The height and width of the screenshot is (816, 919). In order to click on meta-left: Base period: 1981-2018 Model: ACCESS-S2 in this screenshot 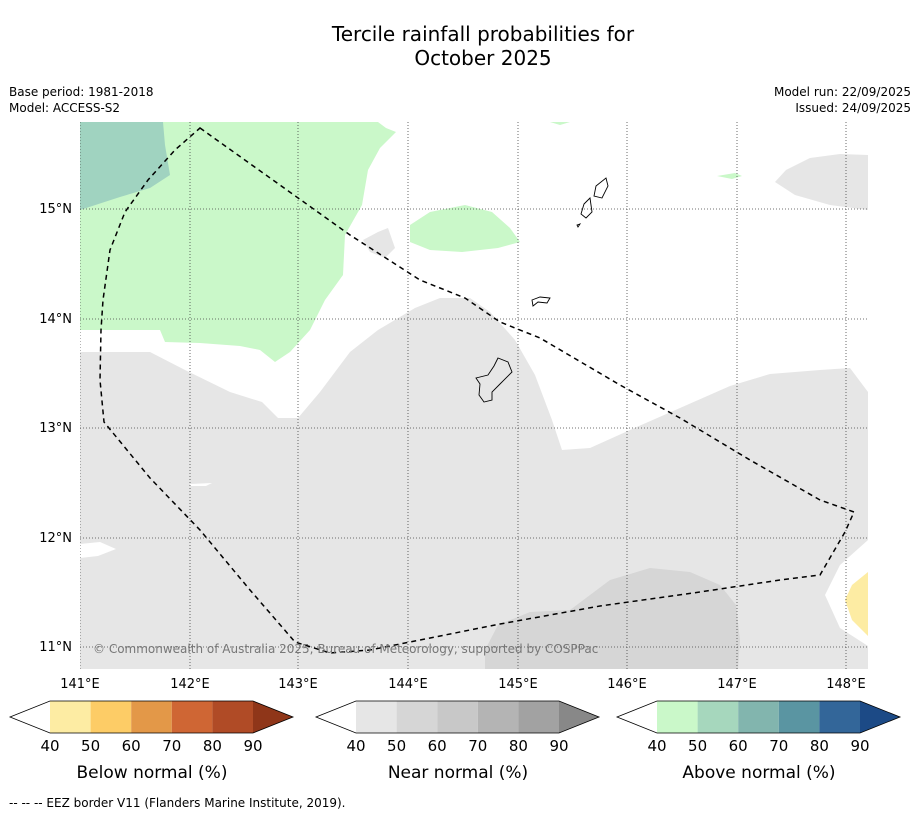, I will do `click(81, 100)`.